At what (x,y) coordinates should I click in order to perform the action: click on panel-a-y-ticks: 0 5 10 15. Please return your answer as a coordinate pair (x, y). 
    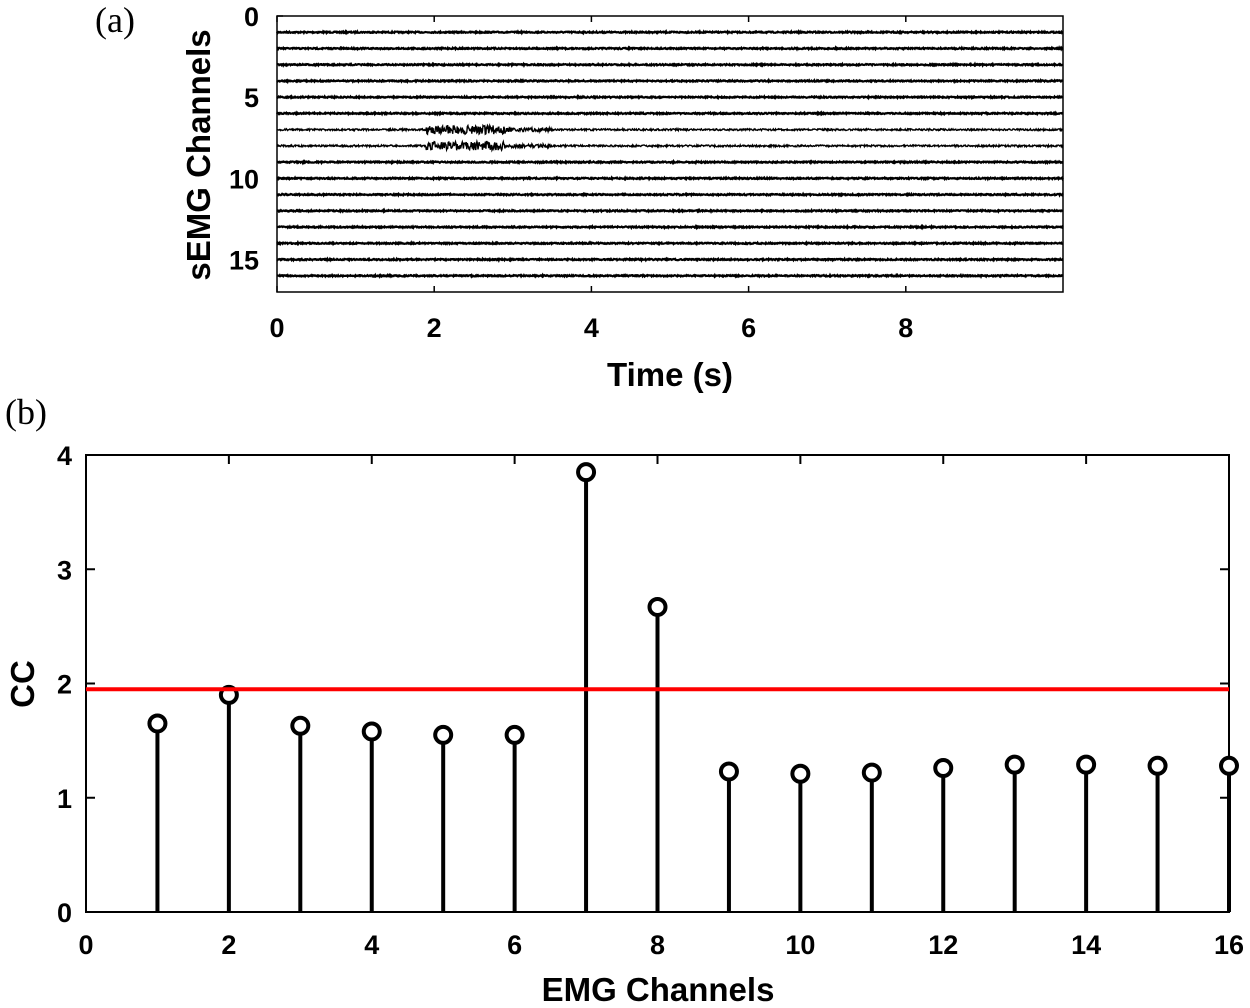
    Looking at the image, I should click on (256, 139).